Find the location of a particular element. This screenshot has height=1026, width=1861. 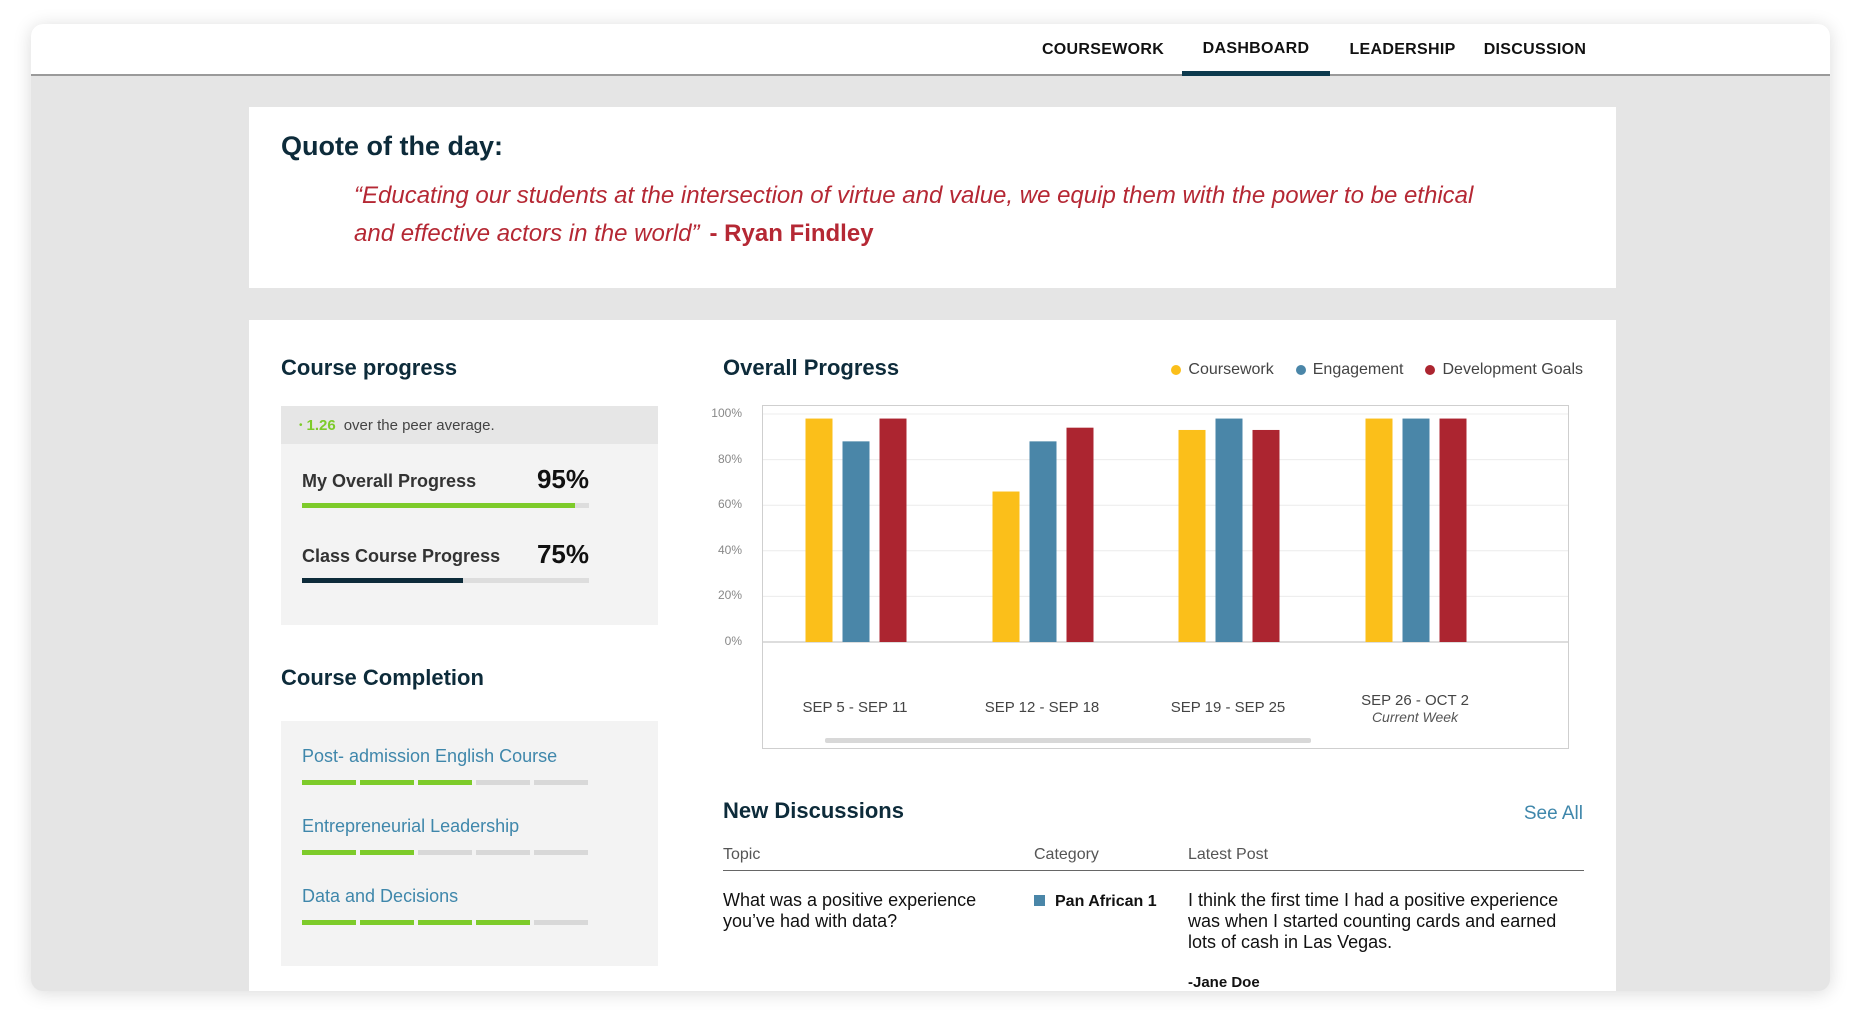

peer-average-text: over the peer average. is located at coordinates (419, 425).